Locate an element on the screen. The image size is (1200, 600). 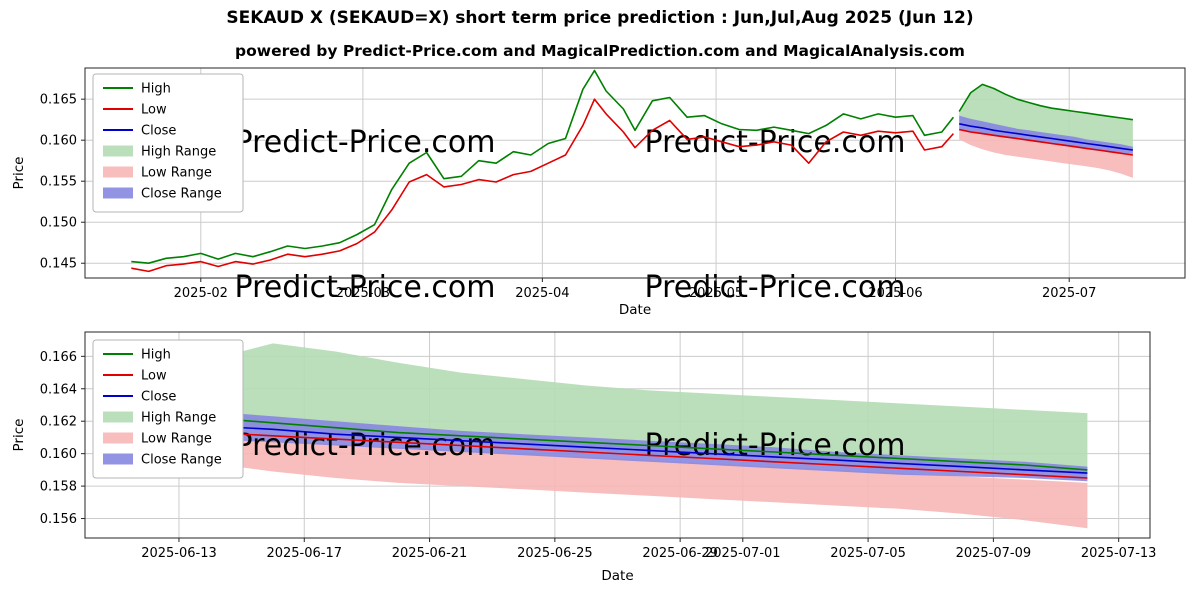
y-tick-label: 0.164 is located at coordinates (58, 389).